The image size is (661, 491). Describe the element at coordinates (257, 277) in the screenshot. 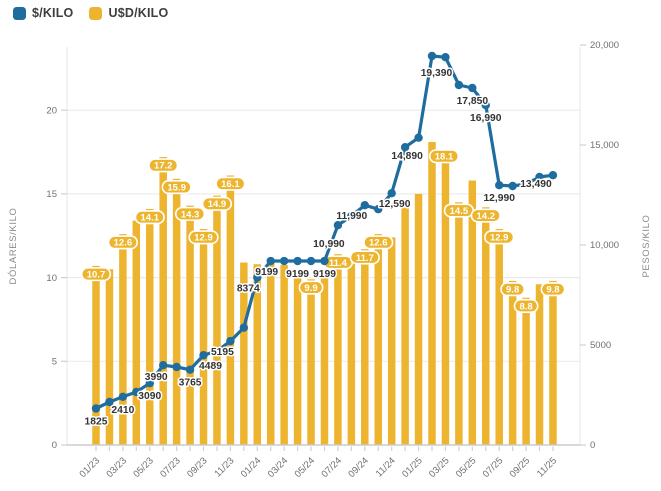

I see `point-pesos-01/24` at that location.